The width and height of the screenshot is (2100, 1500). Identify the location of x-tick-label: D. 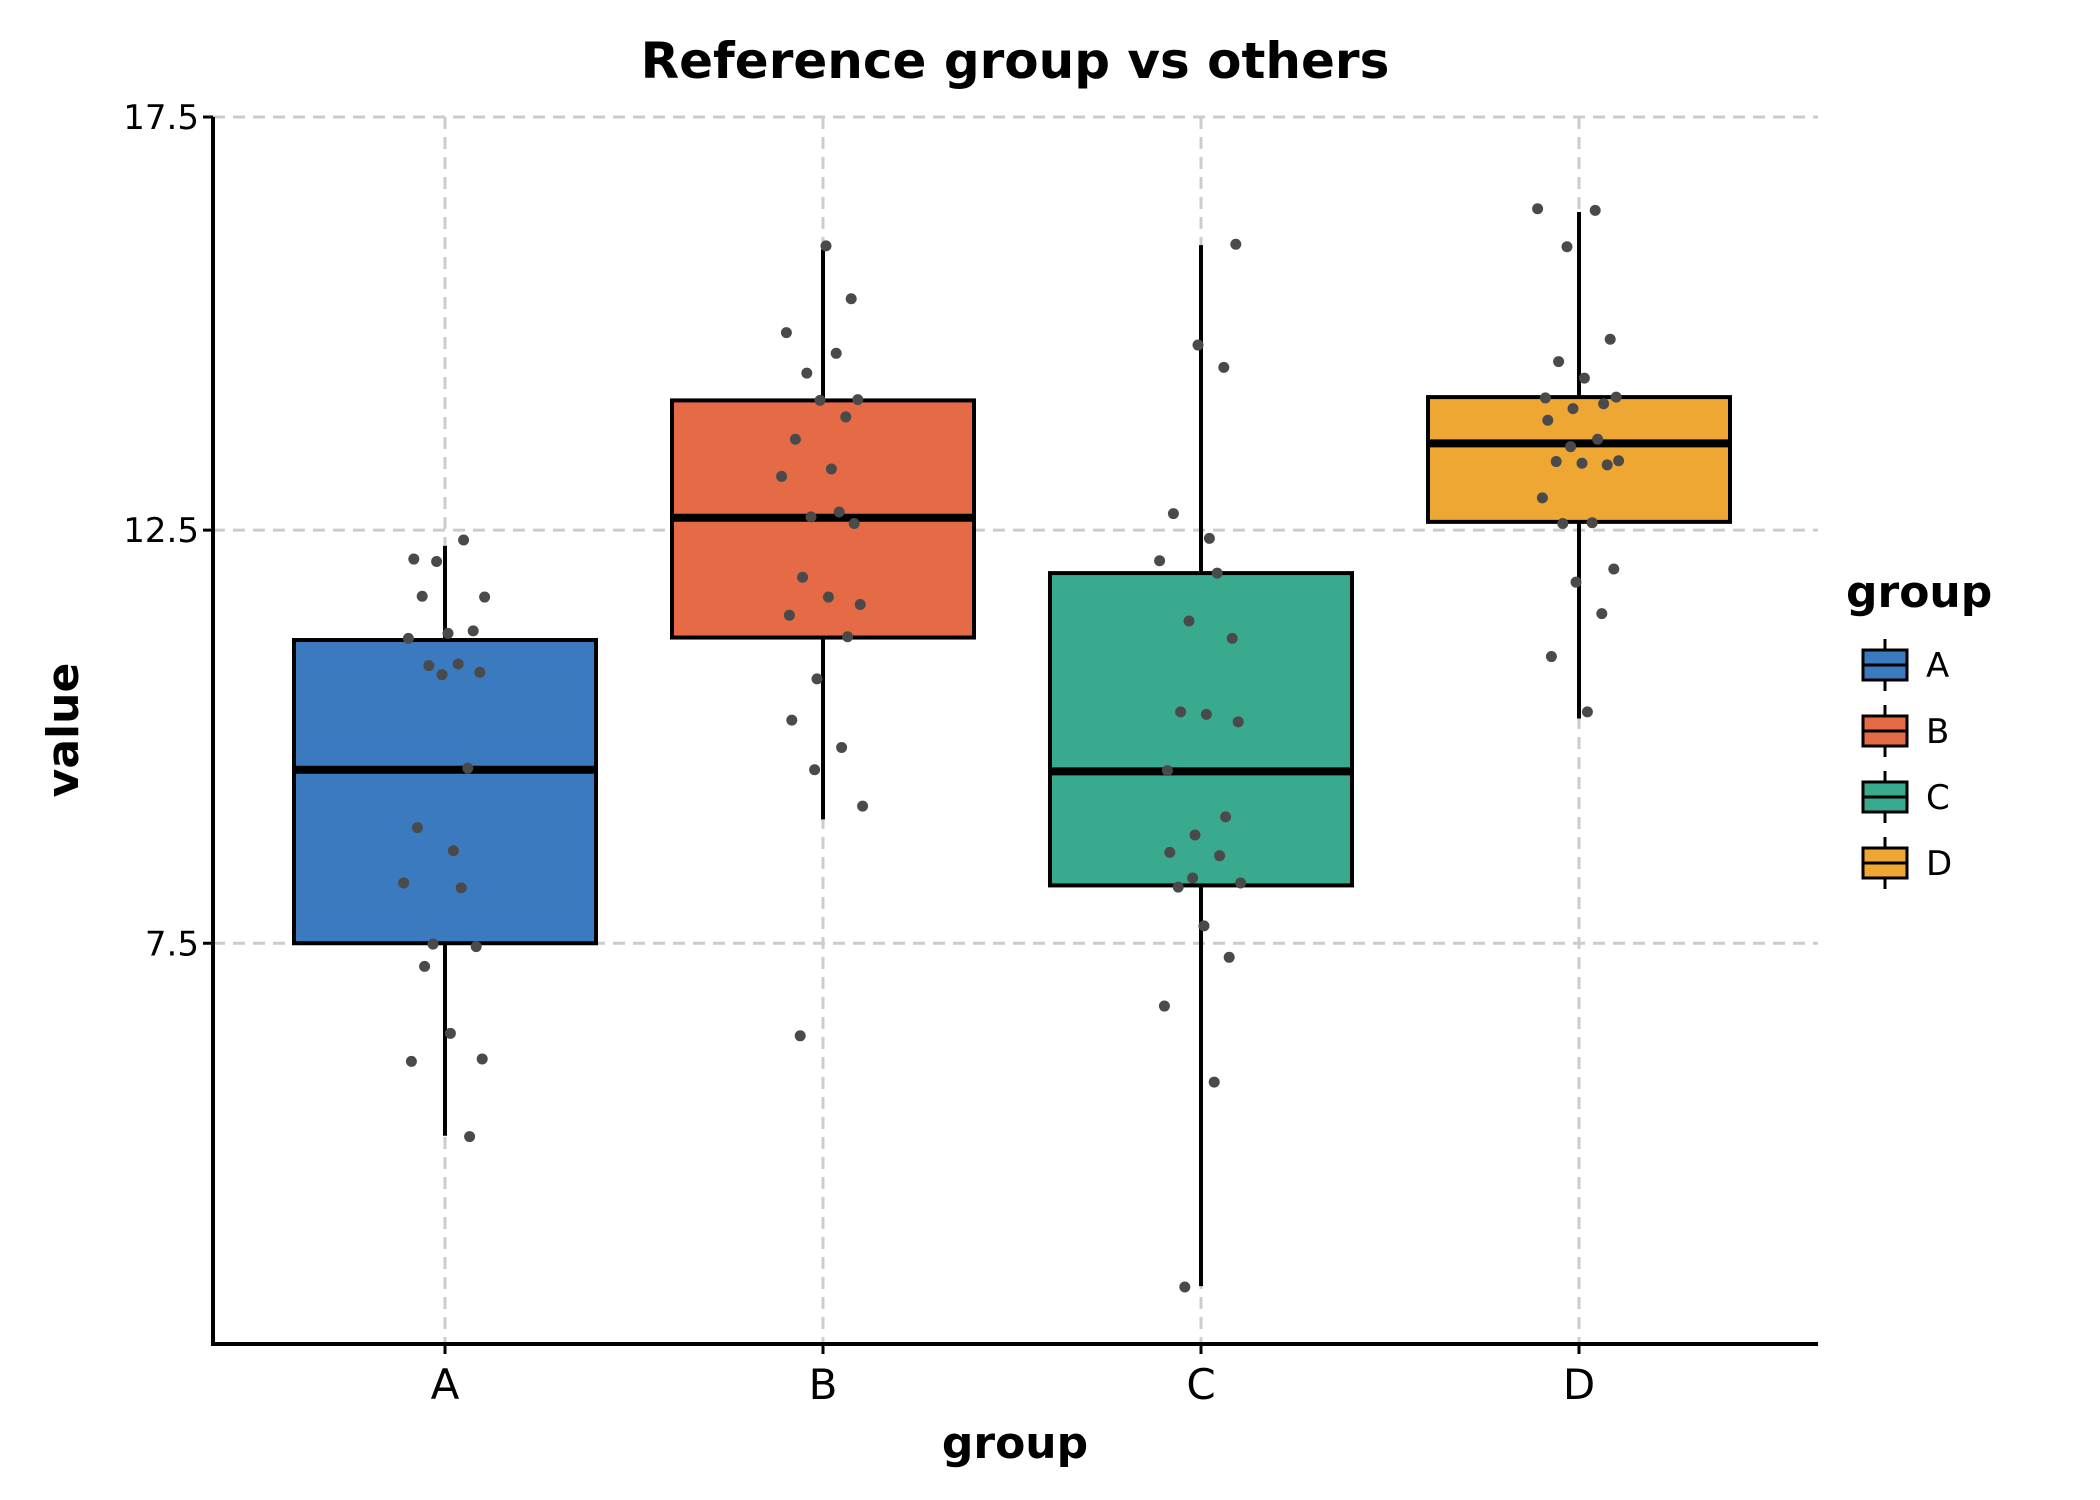
(1579, 1384).